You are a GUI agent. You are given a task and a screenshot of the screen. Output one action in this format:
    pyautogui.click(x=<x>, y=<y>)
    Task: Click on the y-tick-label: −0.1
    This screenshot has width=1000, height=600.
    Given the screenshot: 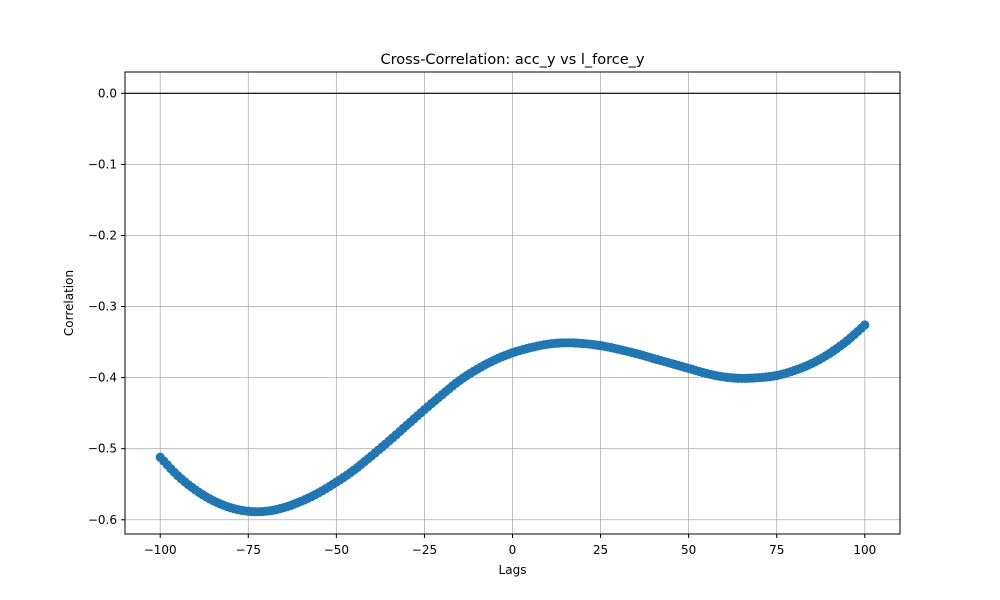 What is the action you would take?
    pyautogui.click(x=102, y=164)
    